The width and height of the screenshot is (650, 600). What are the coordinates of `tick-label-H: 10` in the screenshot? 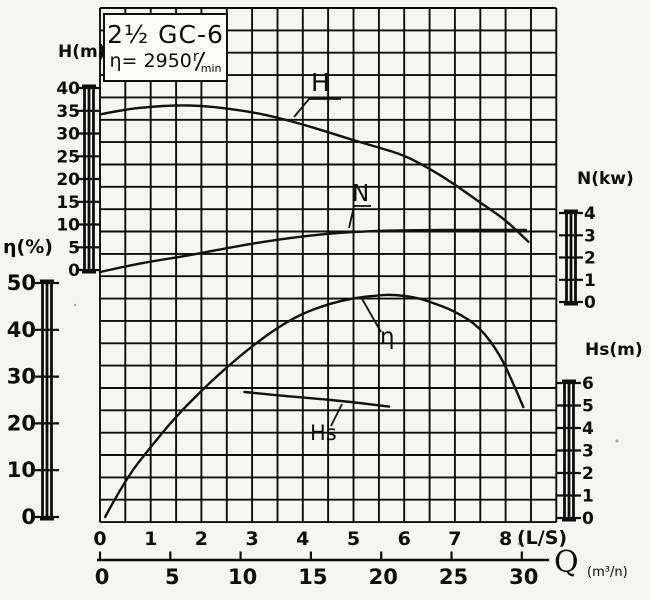 It's located at (68, 226).